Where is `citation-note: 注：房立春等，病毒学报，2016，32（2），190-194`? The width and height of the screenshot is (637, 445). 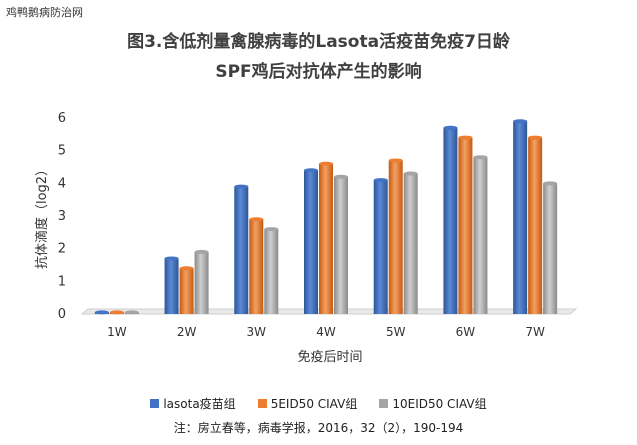 citation-note: 注：房立春等，病毒学报，2016，32（2），190-194 is located at coordinates (318, 428).